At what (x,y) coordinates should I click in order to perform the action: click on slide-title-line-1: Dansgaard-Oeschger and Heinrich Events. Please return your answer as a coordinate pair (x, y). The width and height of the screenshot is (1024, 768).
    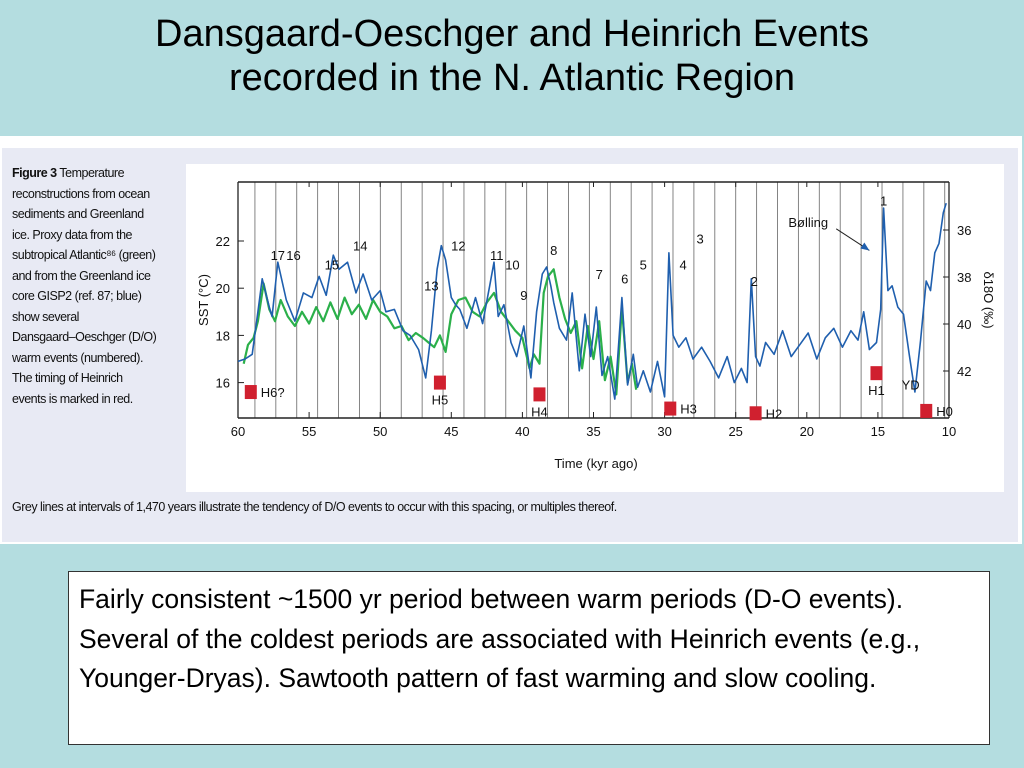
    Looking at the image, I should click on (512, 34).